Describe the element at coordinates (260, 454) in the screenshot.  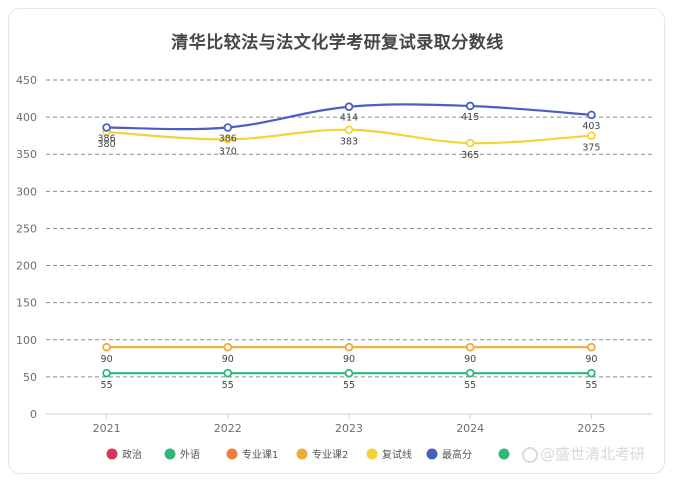
I see `legend-label: 专业课1` at that location.